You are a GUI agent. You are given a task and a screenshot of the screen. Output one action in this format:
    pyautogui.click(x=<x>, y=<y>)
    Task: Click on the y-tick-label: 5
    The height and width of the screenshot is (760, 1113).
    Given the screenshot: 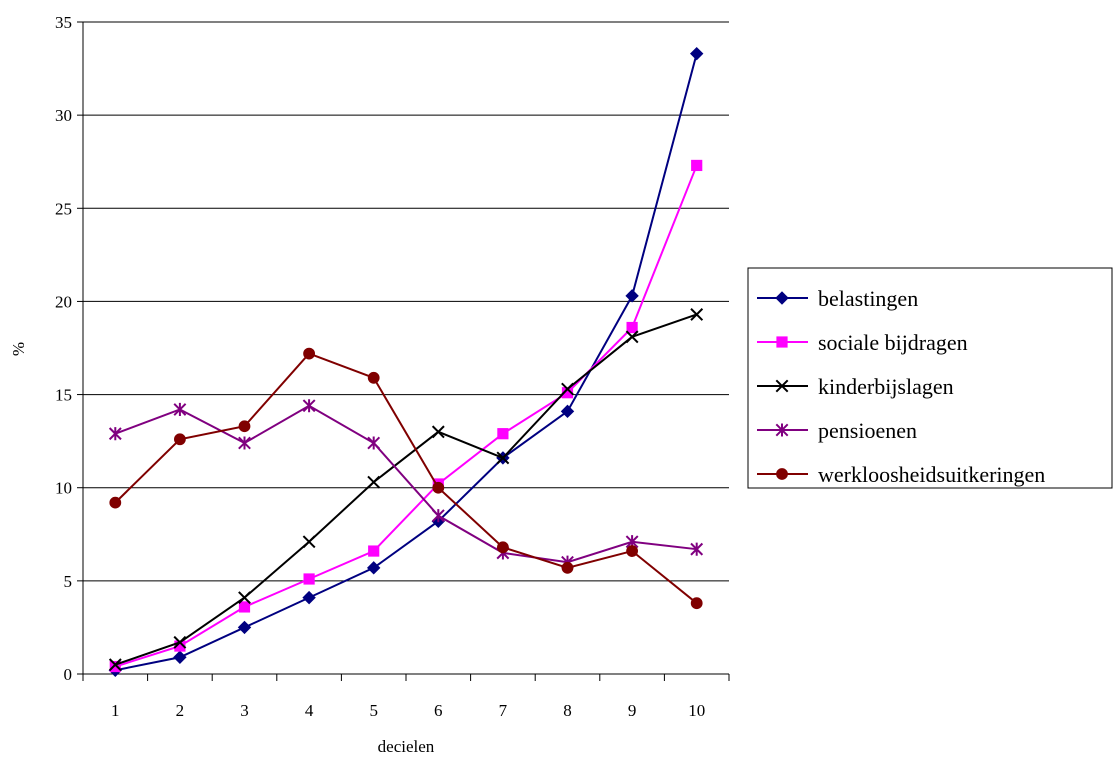 What is the action you would take?
    pyautogui.click(x=68, y=581)
    